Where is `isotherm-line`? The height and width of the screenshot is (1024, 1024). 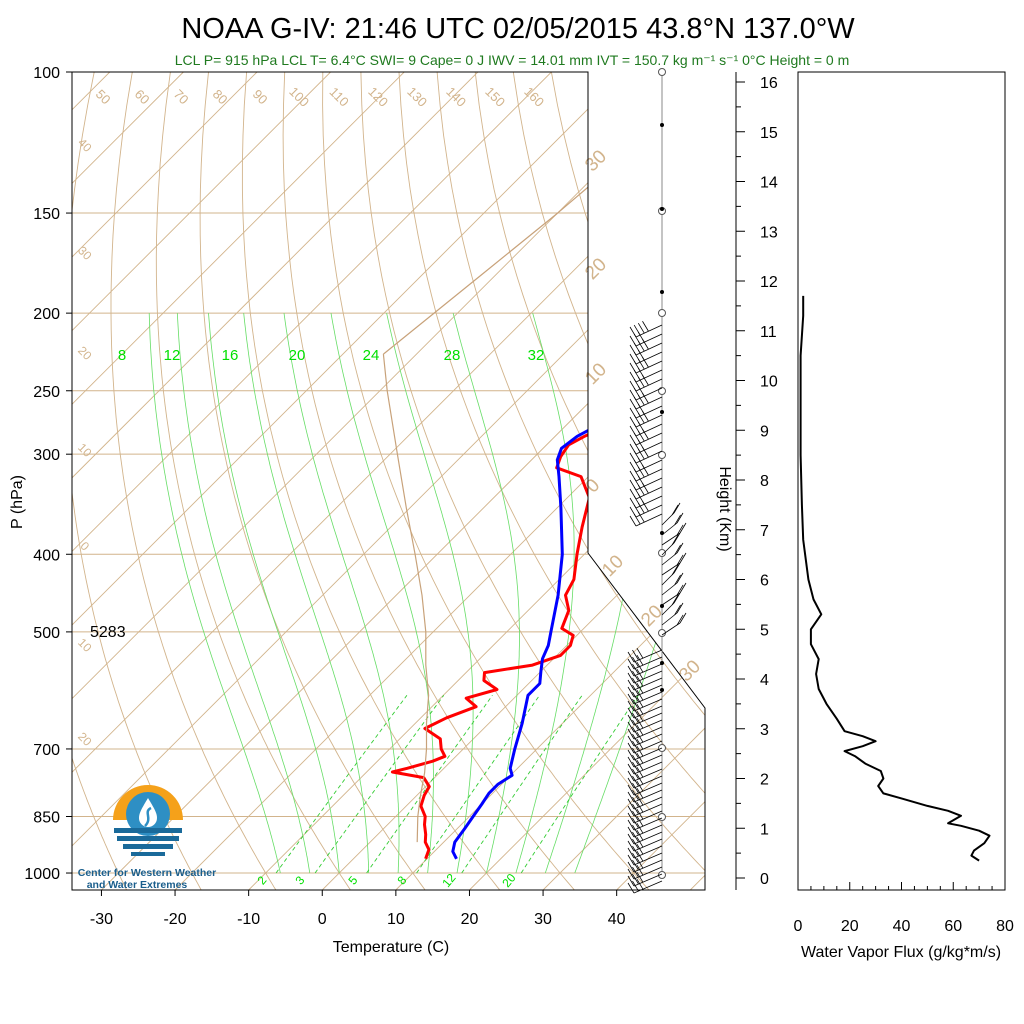
isotherm-line is located at coordinates (623, 481).